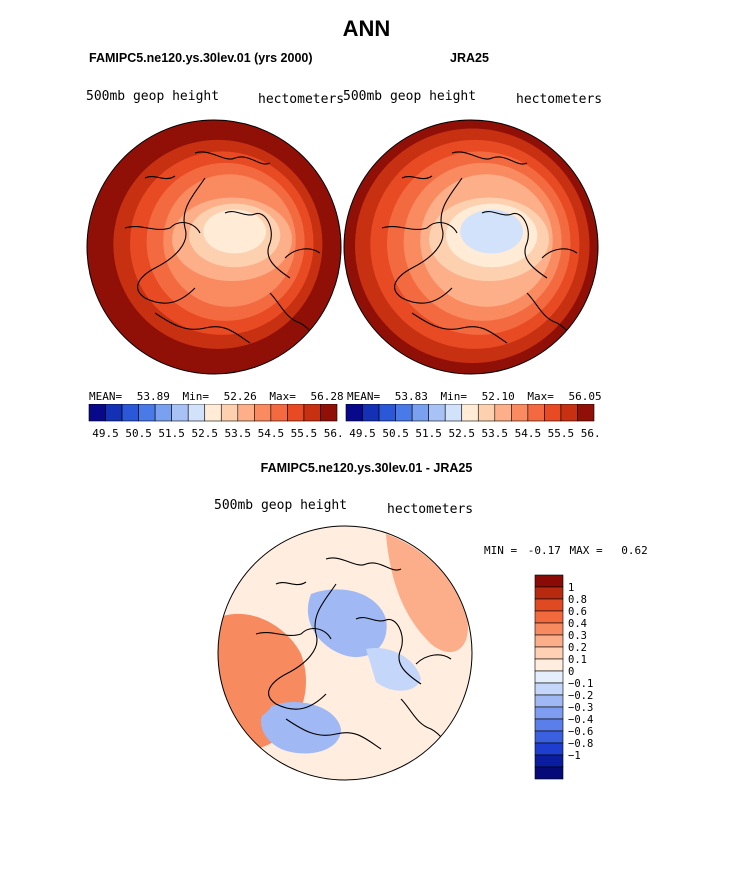 Image resolution: width=733 pixels, height=882 pixels. I want to click on panel-1-colorbar-swatches, so click(213, 413).